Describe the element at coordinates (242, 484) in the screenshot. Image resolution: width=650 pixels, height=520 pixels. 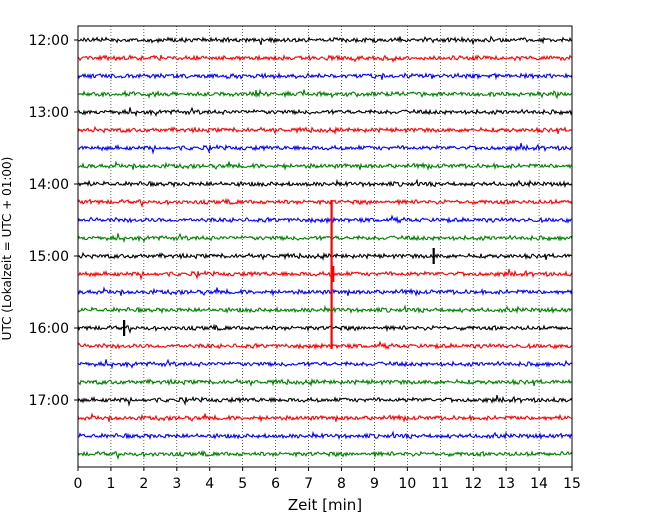
I see `x-tick-label: 5` at that location.